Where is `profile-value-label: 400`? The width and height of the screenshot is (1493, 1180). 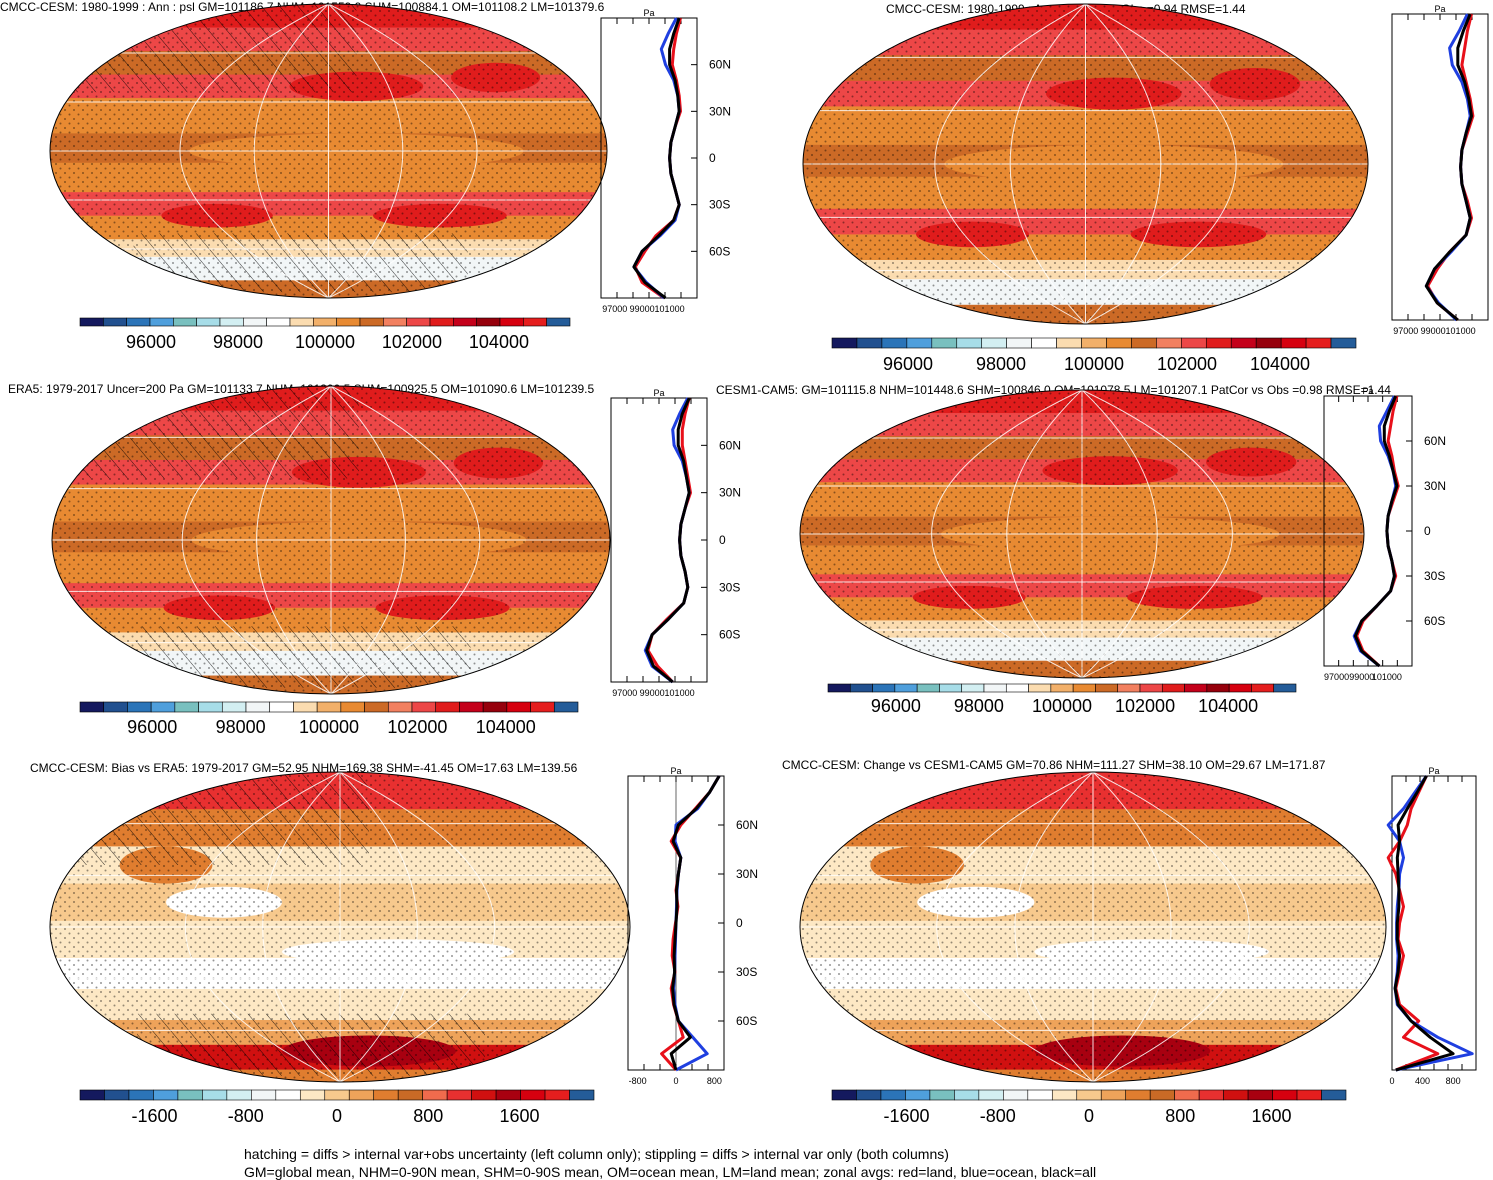 profile-value-label: 400 is located at coordinates (1422, 1081).